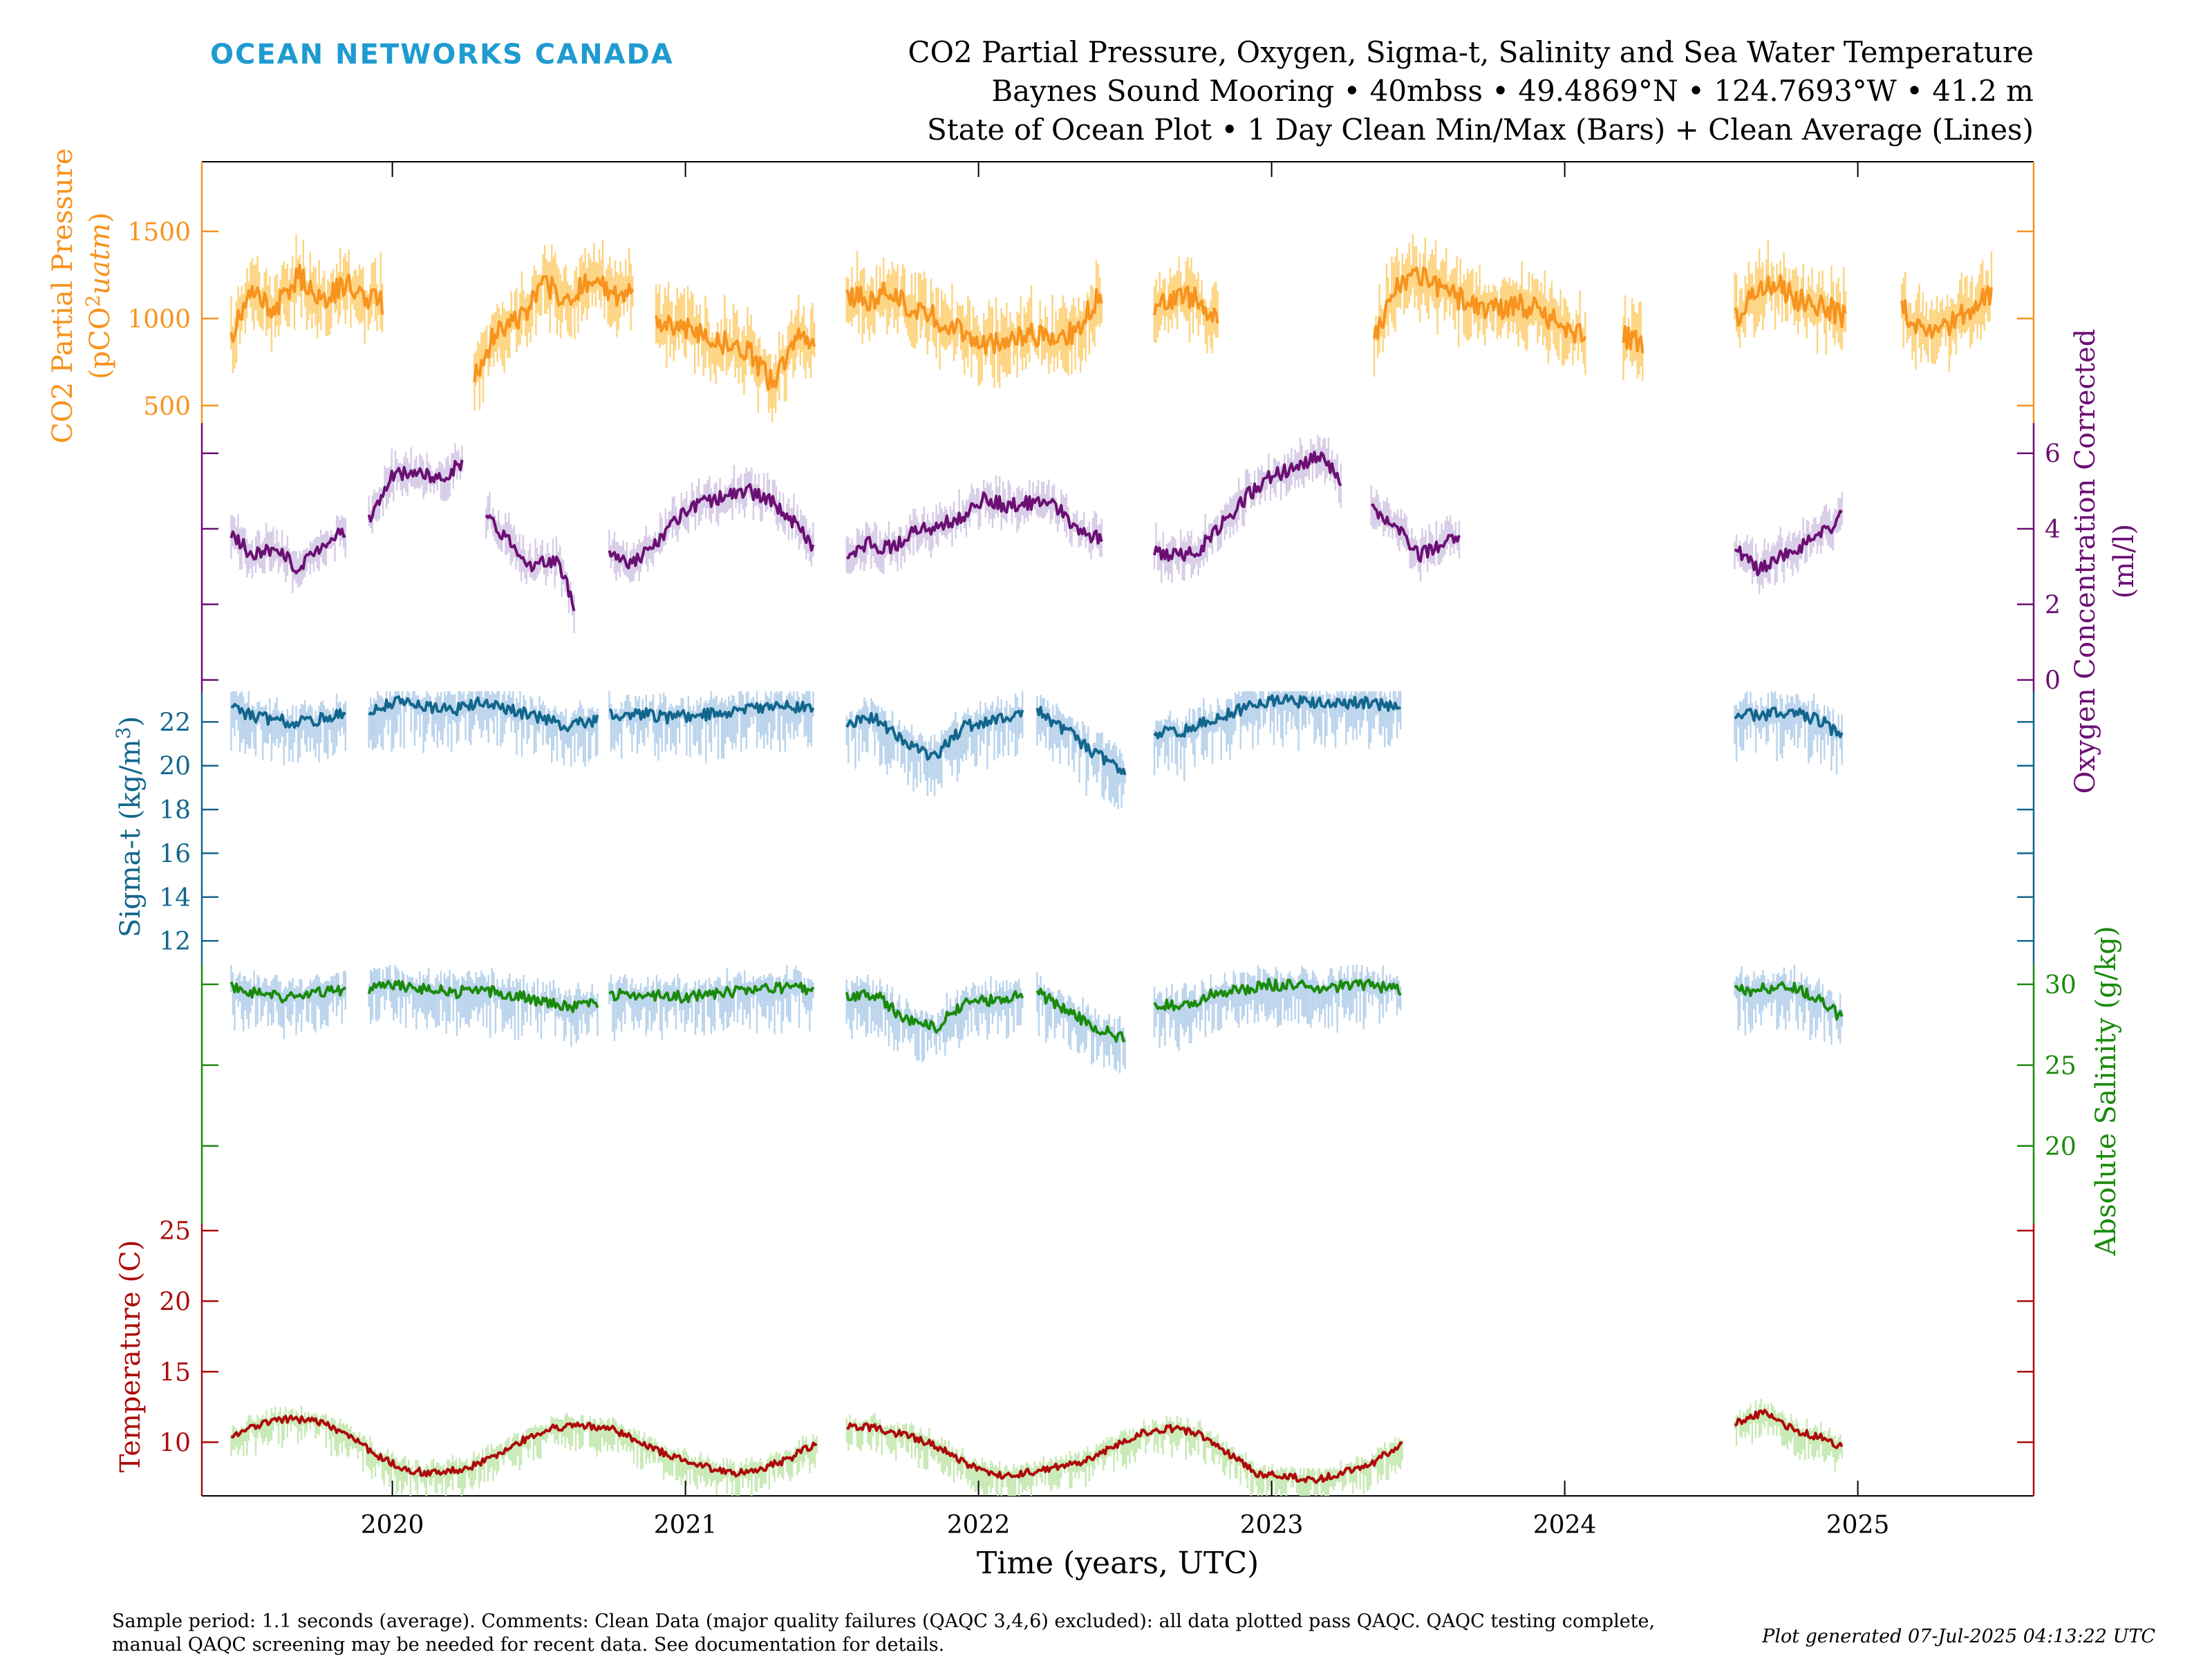  Describe the element at coordinates (93, 300) in the screenshot. I see `co2-ylabel-sup: 2` at that location.